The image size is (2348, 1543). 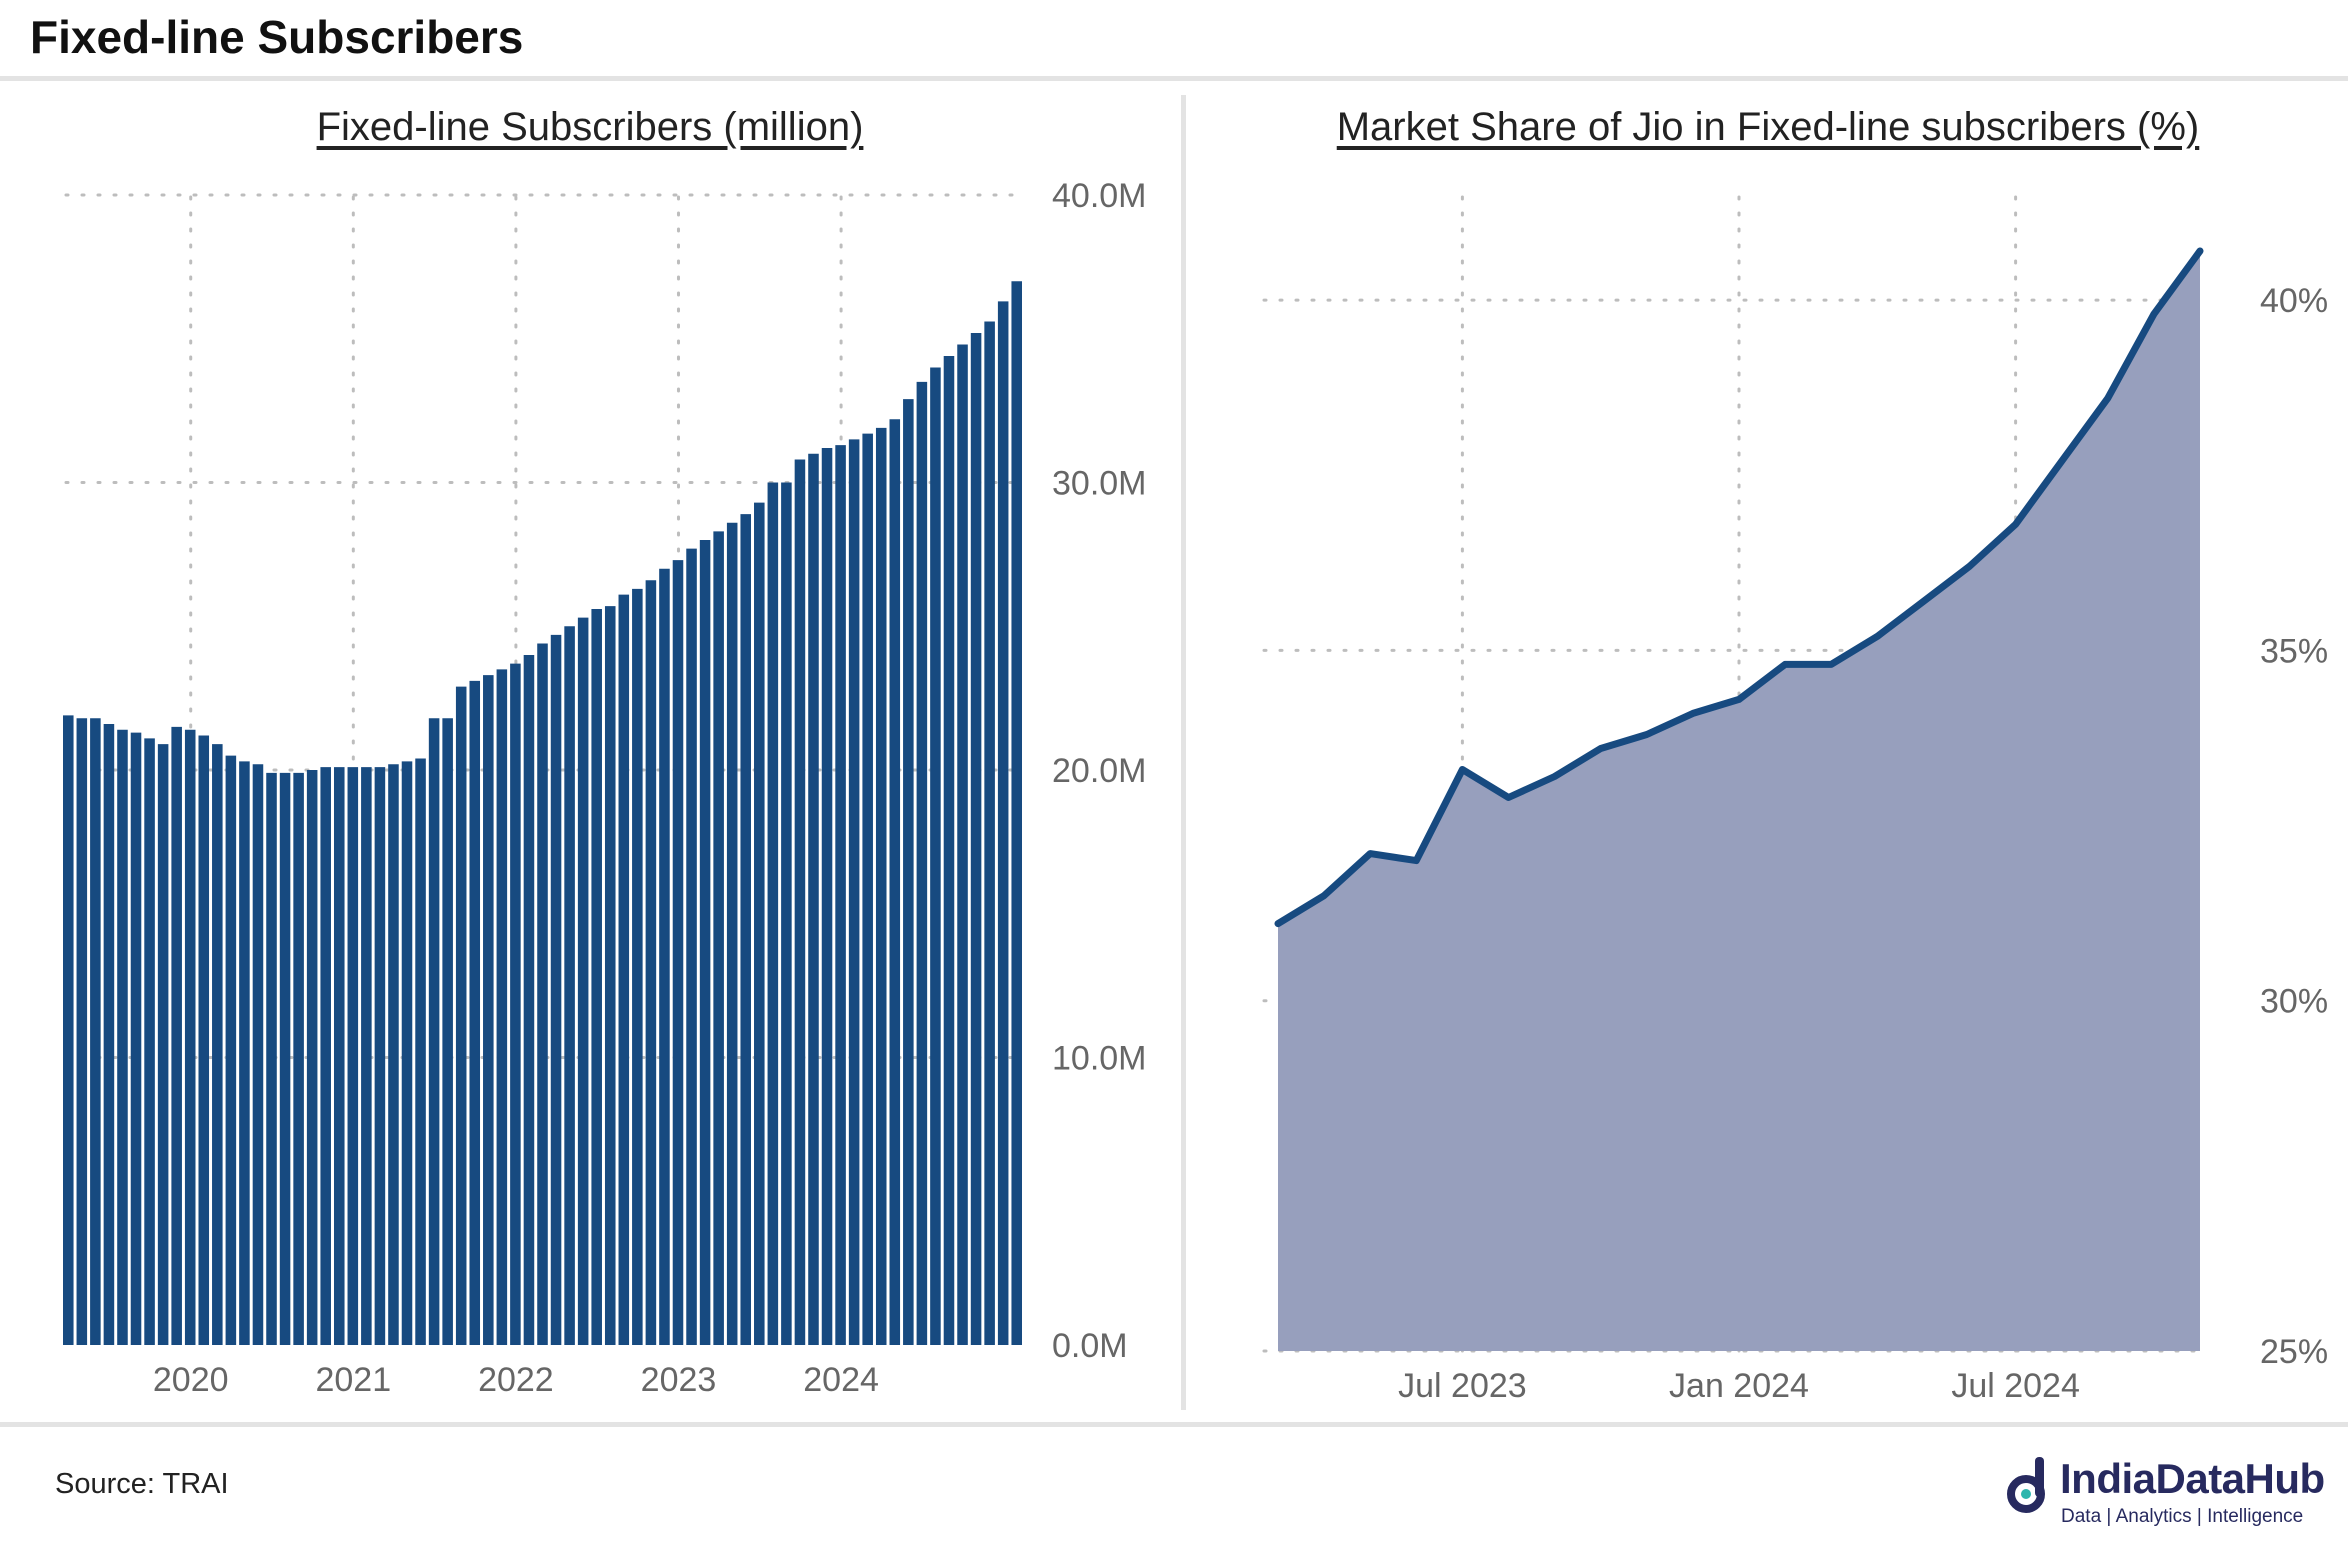 I want to click on source-note: Source: TRAI, so click(x=142, y=1484).